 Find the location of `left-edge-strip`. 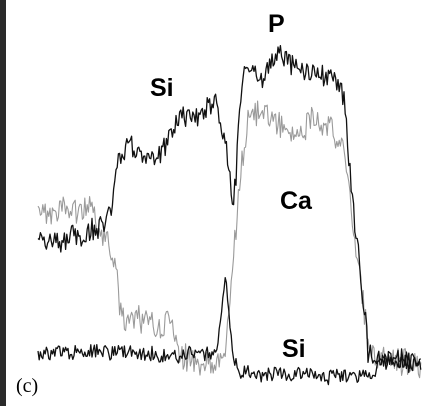

left-edge-strip is located at coordinates (3, 203).